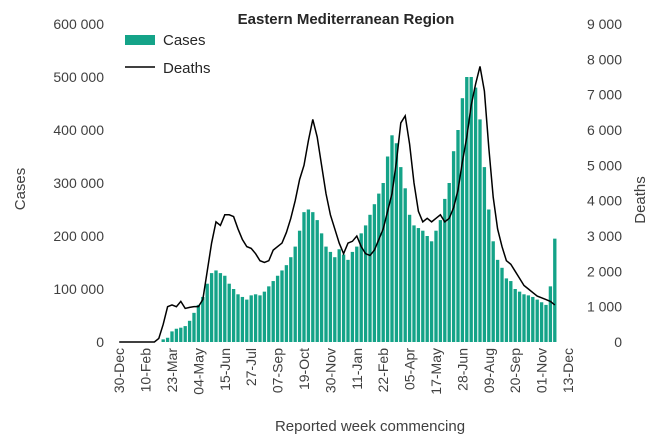 The image size is (658, 438). I want to click on x-tick-label: 27-Jul, so click(251, 367).